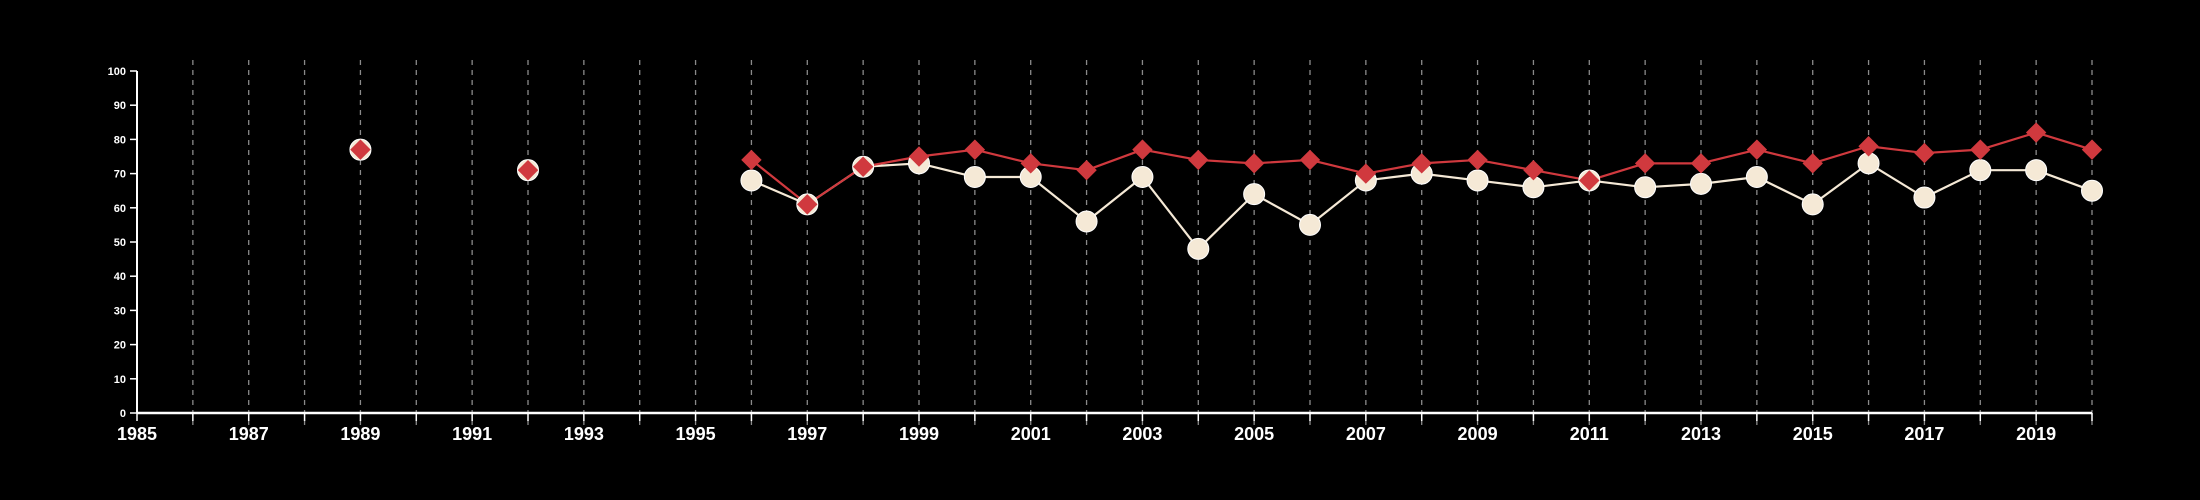 The image size is (2200, 500). Describe the element at coordinates (919, 434) in the screenshot. I see `x-tick-label: 1999` at that location.